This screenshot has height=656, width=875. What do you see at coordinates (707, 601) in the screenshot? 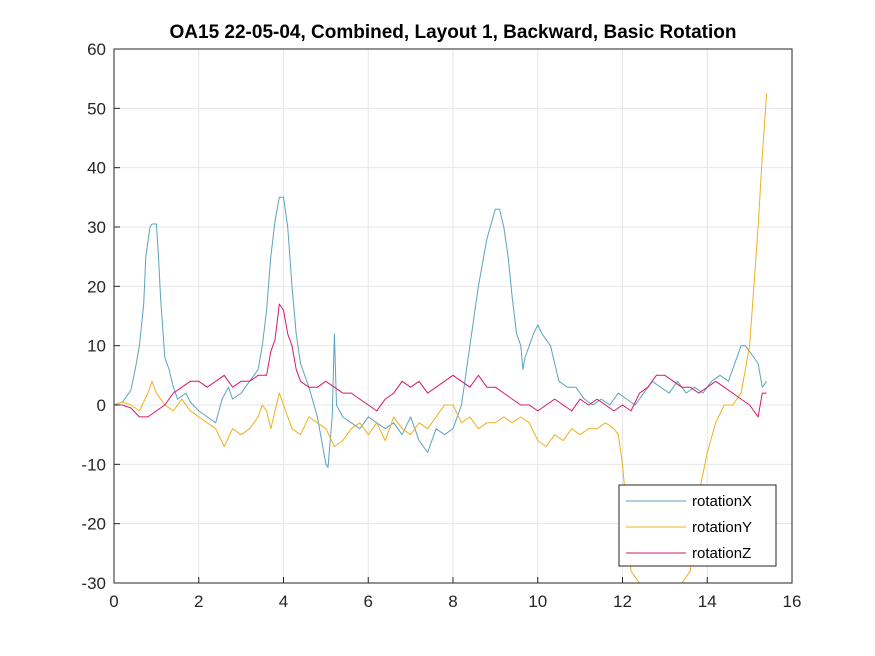
I see `x-tick-label: 14` at bounding box center [707, 601].